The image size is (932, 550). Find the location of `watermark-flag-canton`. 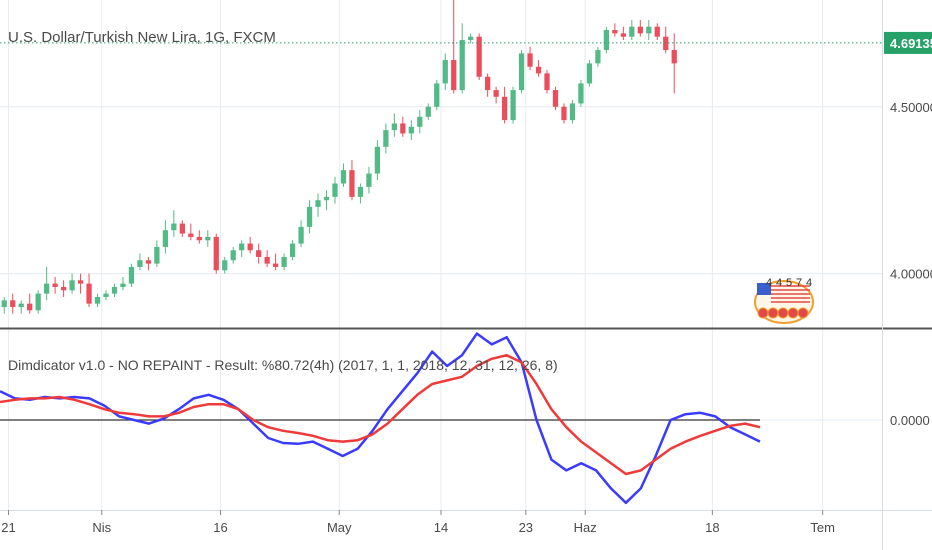

watermark-flag-canton is located at coordinates (764, 289).